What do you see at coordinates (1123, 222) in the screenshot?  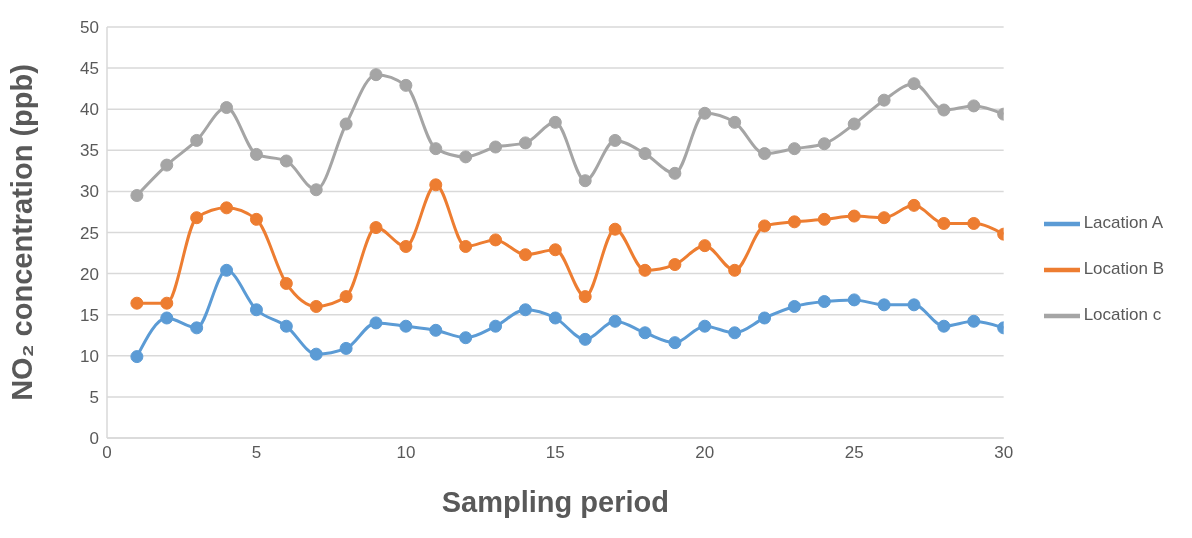 I see `legend-label: Lacation A` at bounding box center [1123, 222].